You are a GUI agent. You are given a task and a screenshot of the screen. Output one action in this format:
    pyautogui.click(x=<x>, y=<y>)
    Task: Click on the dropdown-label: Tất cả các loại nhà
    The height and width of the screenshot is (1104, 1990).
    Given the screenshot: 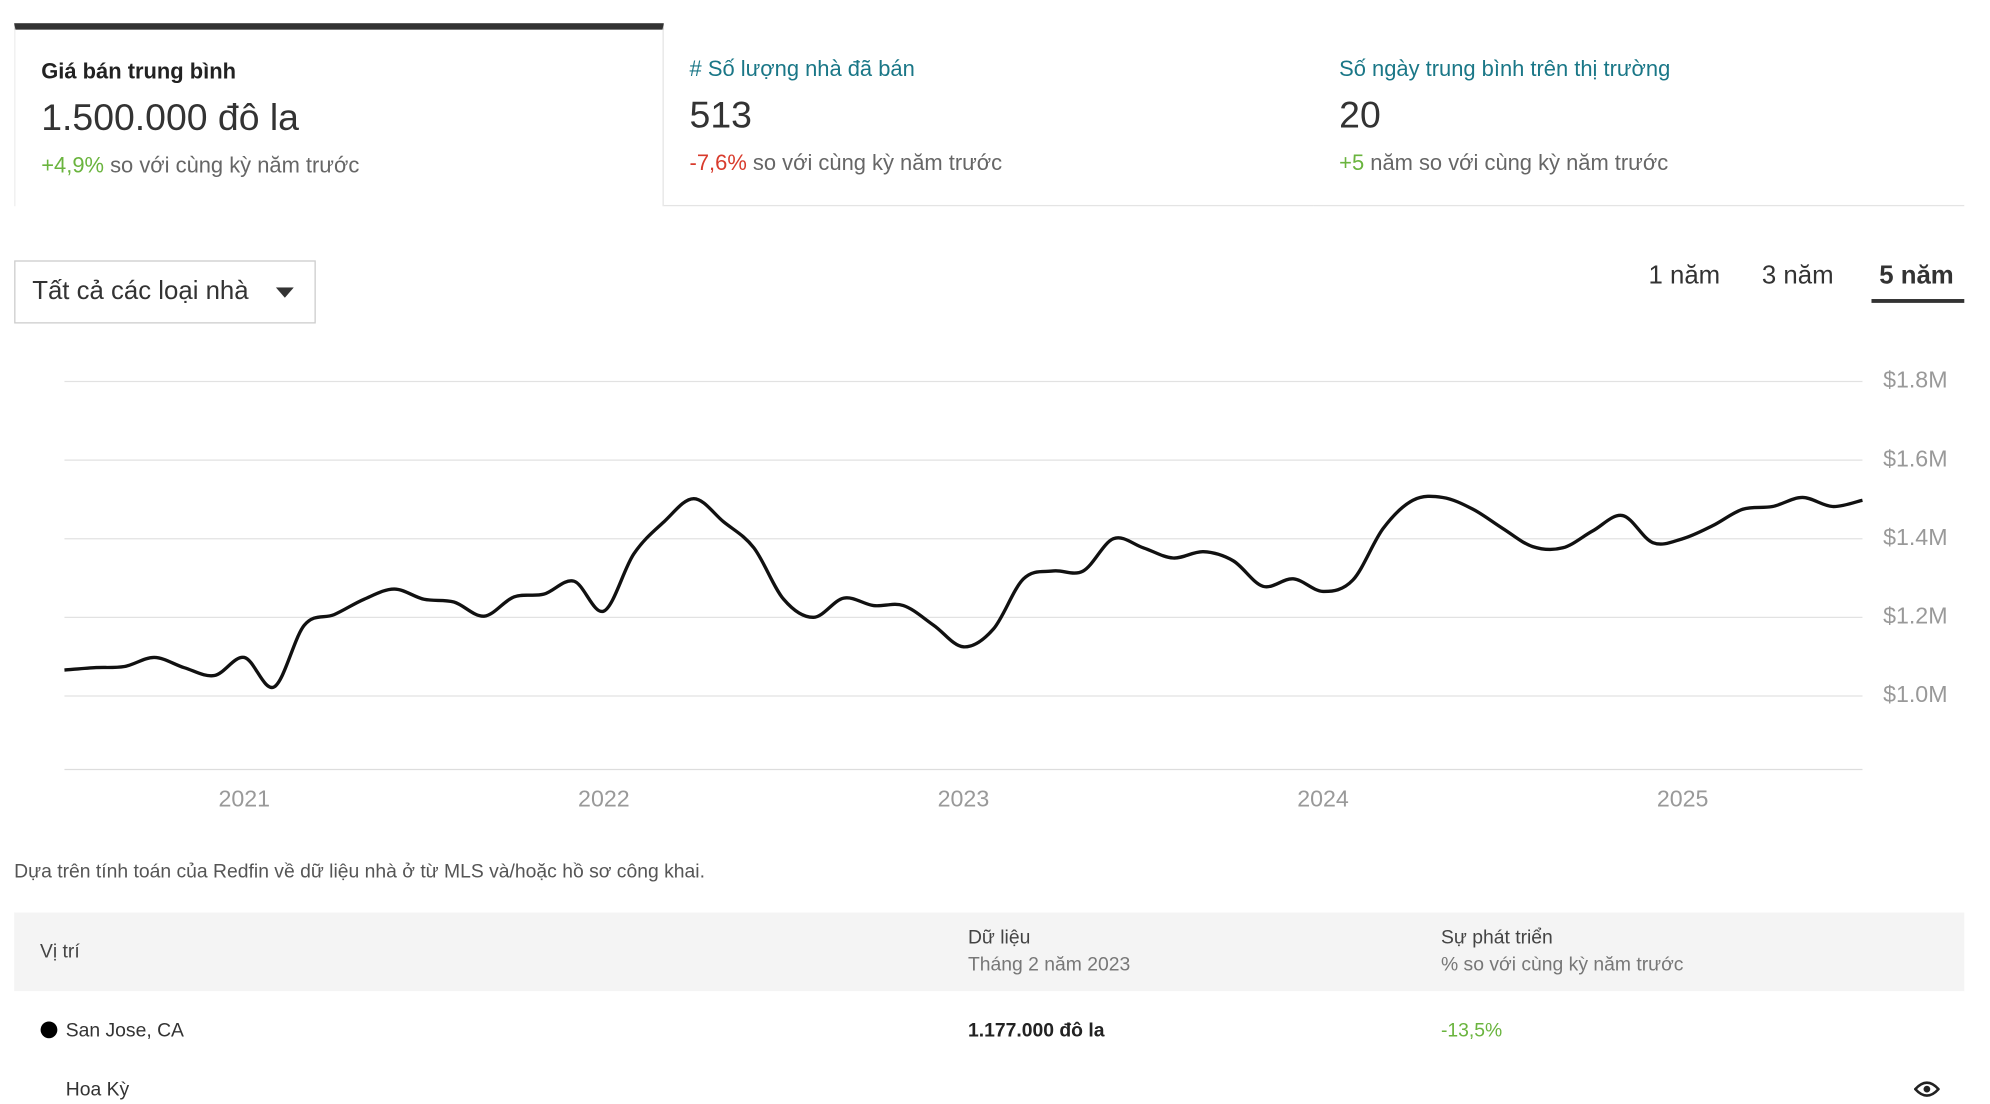 What is the action you would take?
    pyautogui.click(x=140, y=291)
    